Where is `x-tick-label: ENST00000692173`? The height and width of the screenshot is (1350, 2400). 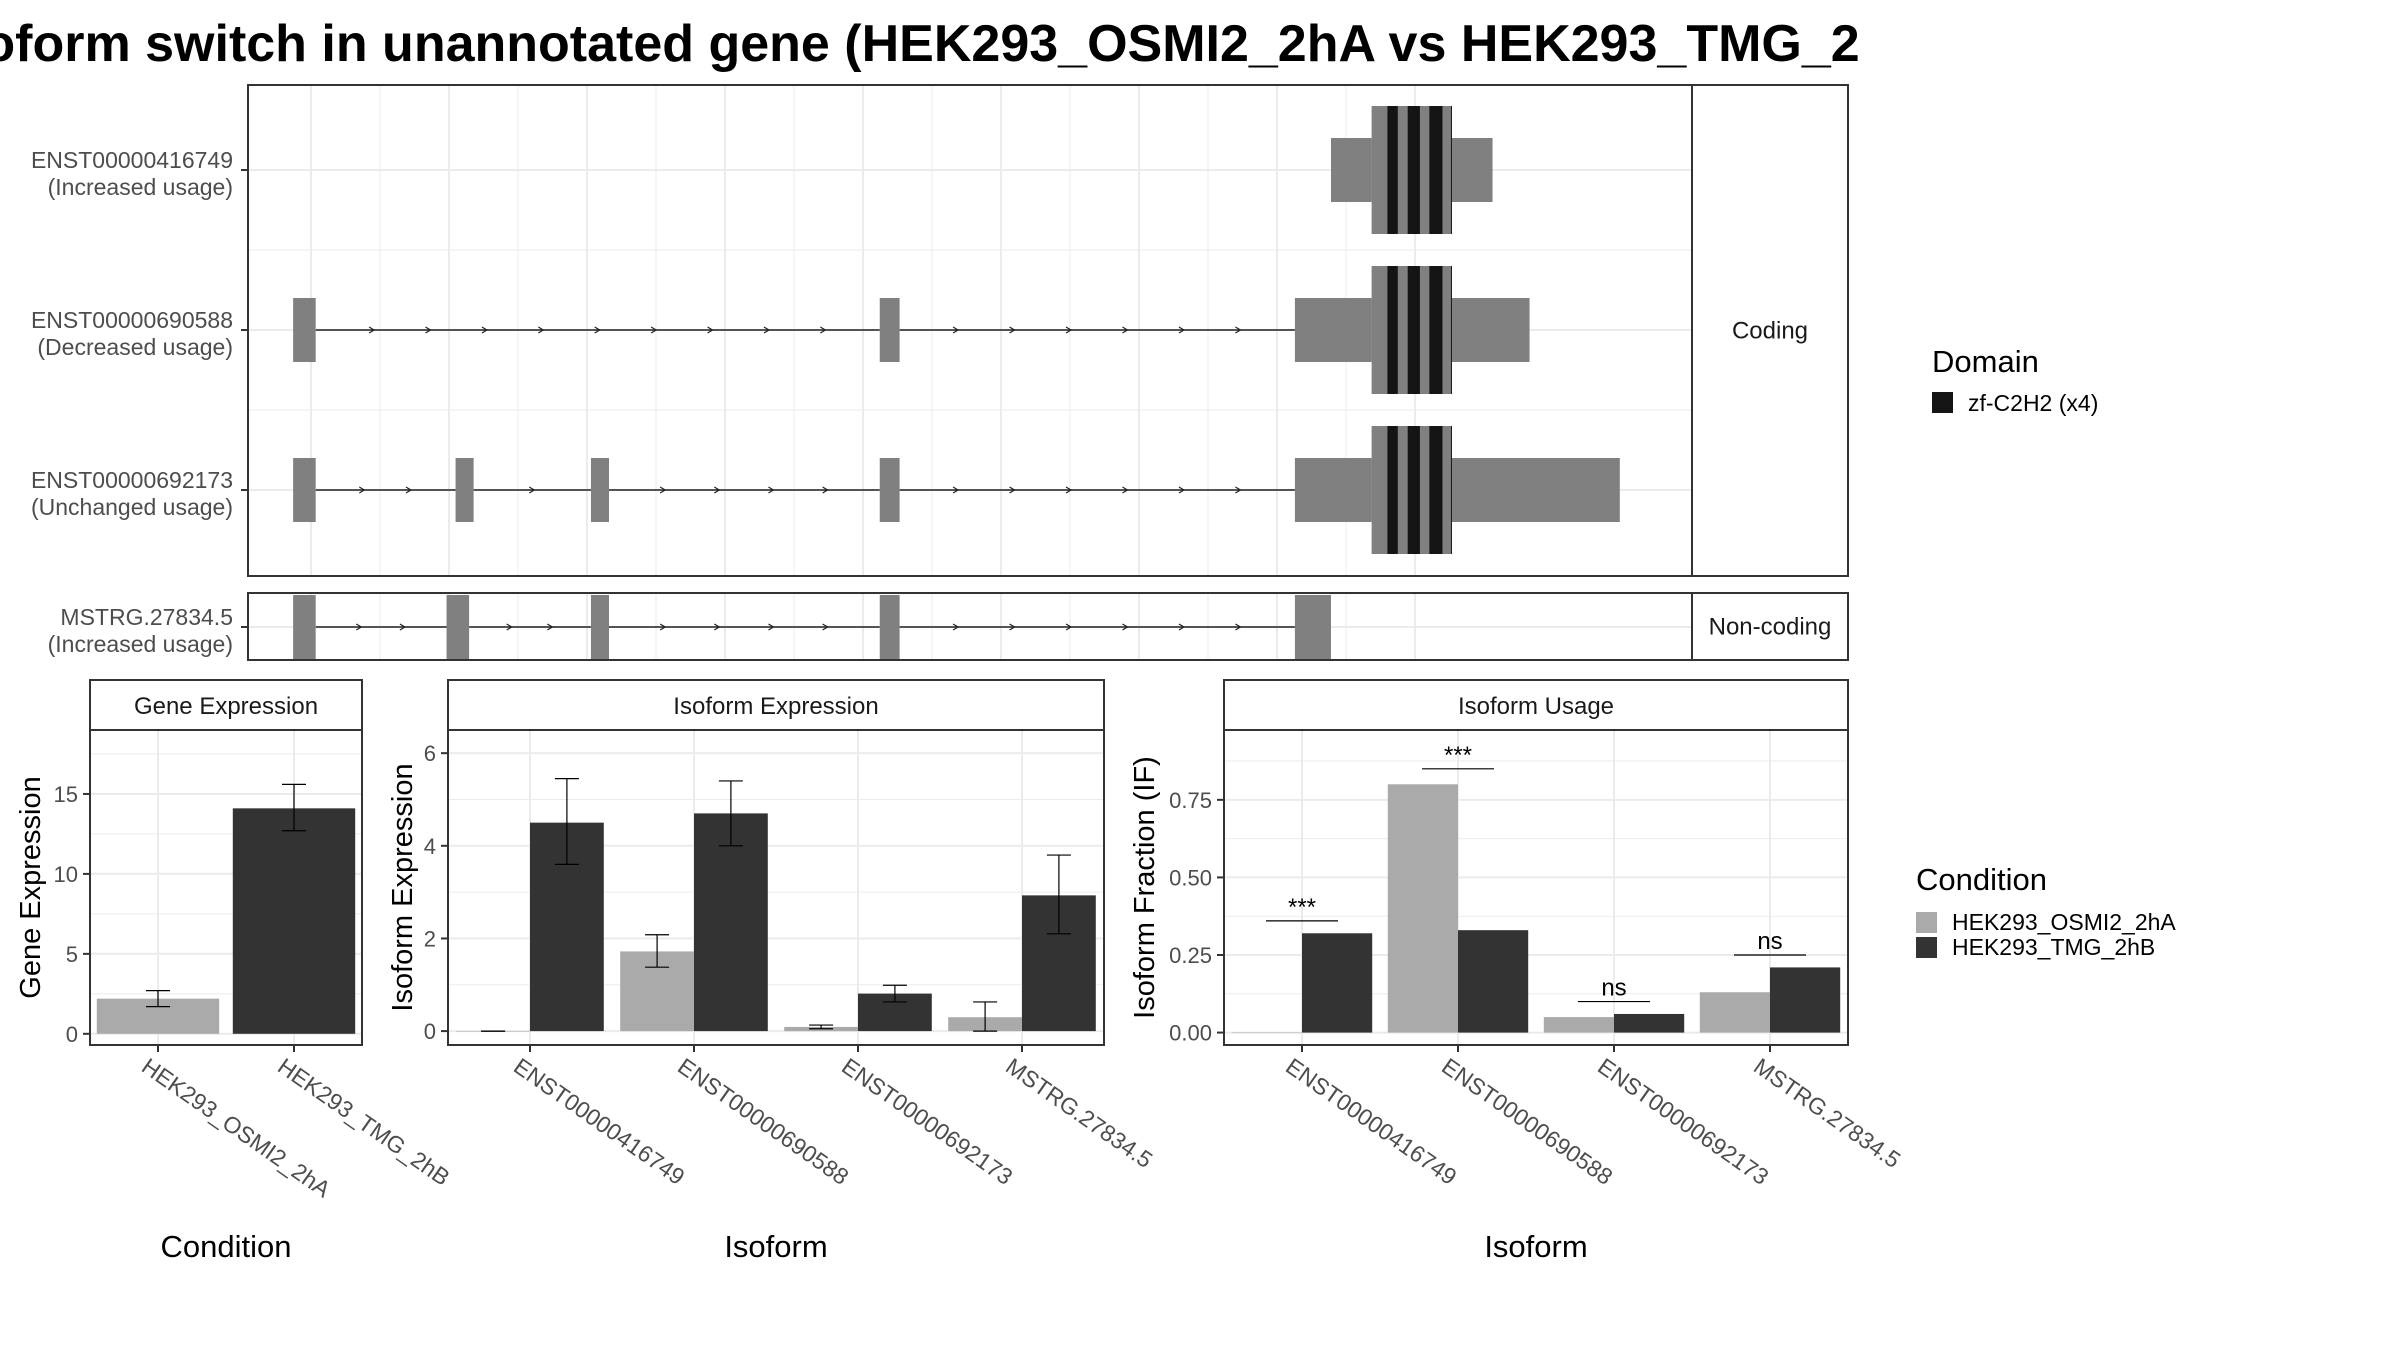
x-tick-label: ENST00000692173 is located at coordinates (927, 1121).